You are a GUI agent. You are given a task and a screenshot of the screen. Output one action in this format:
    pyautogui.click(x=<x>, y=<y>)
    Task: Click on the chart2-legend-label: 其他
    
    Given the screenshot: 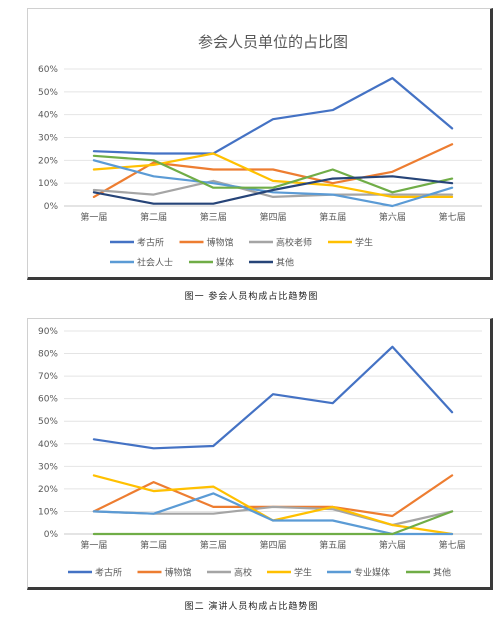 What is the action you would take?
    pyautogui.click(x=442, y=573)
    